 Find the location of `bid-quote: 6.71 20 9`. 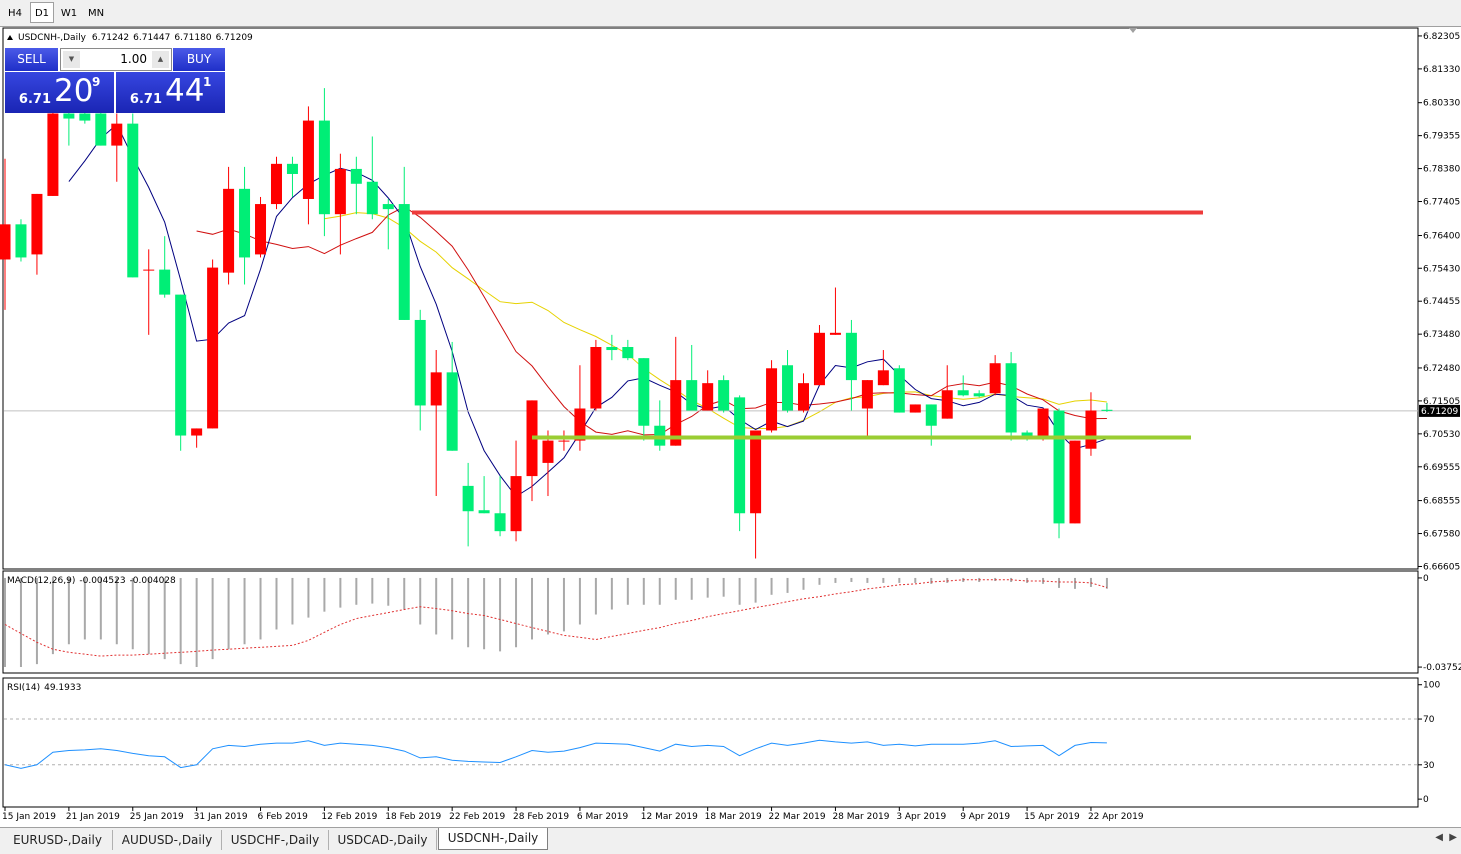

bid-quote: 6.71 20 9 is located at coordinates (59, 92).